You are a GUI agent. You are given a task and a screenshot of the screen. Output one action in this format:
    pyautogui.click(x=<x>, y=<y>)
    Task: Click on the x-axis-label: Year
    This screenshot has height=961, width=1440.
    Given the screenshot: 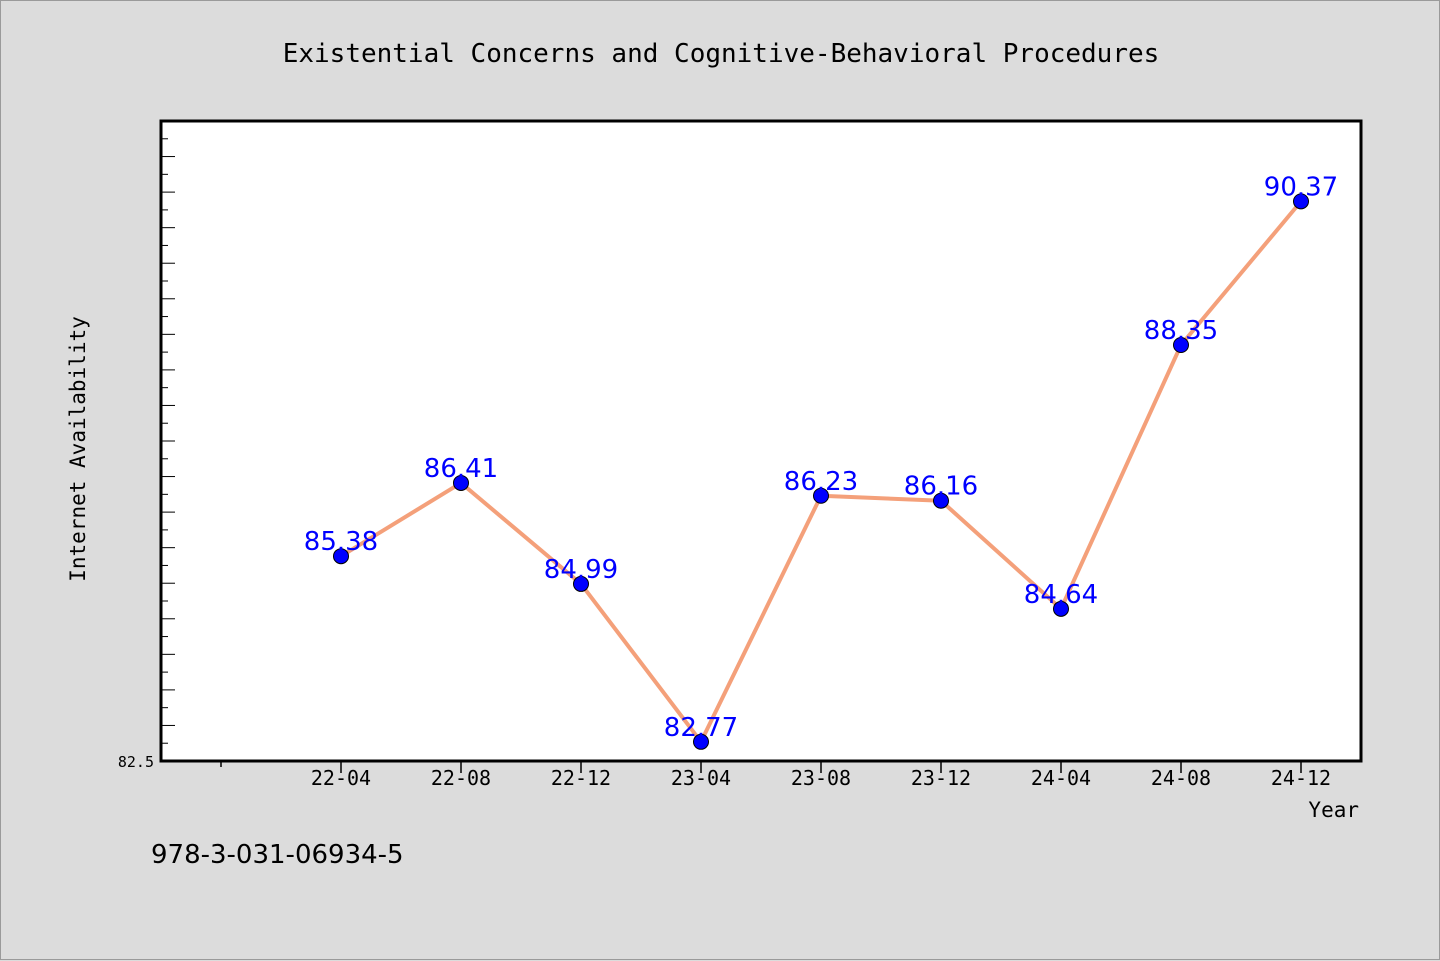 What is the action you would take?
    pyautogui.click(x=1333, y=810)
    